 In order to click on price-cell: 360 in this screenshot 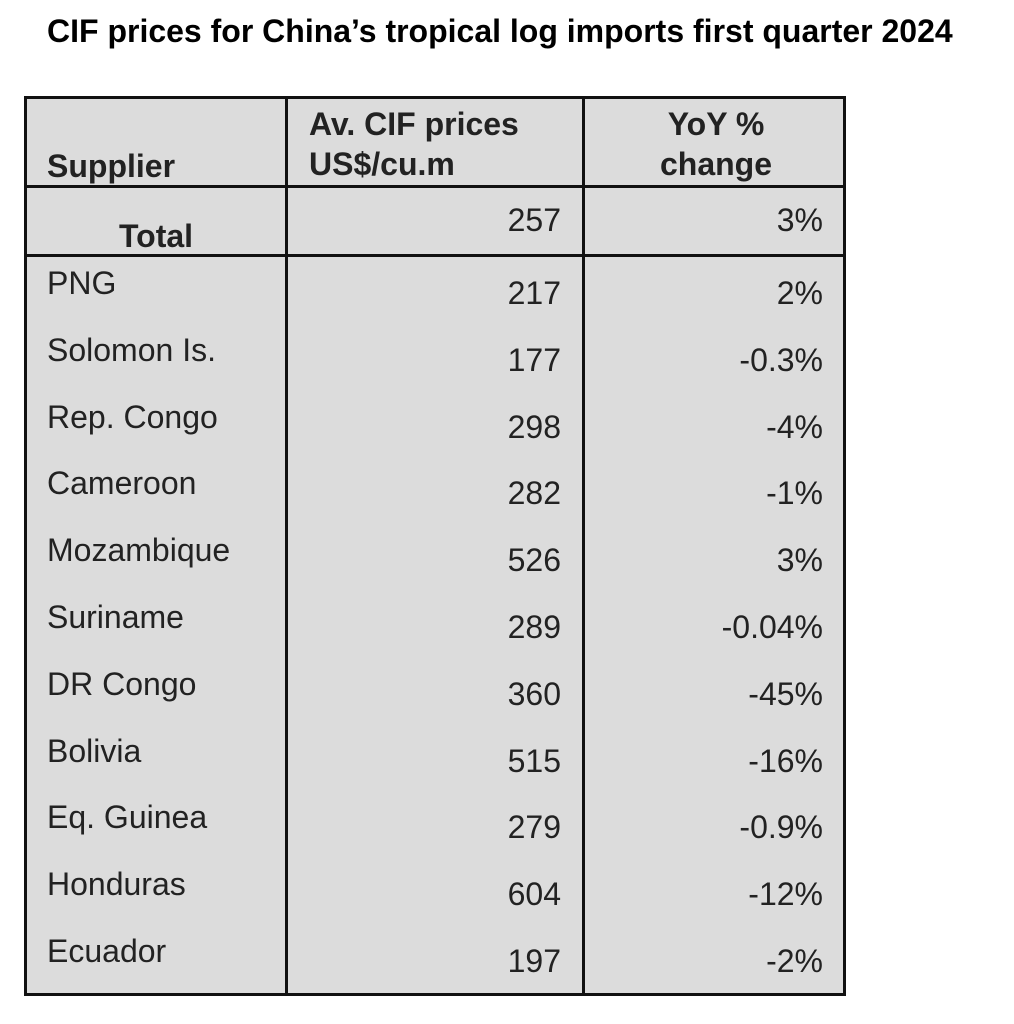, I will do `click(534, 693)`.